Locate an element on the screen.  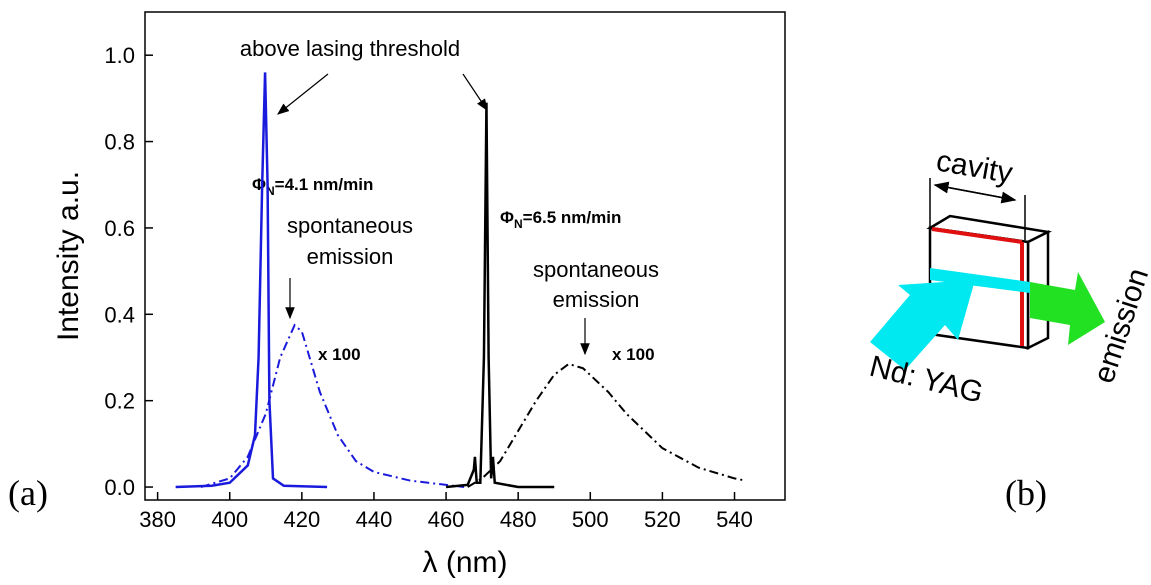
annotation: above lasing threshold is located at coordinates (350, 48).